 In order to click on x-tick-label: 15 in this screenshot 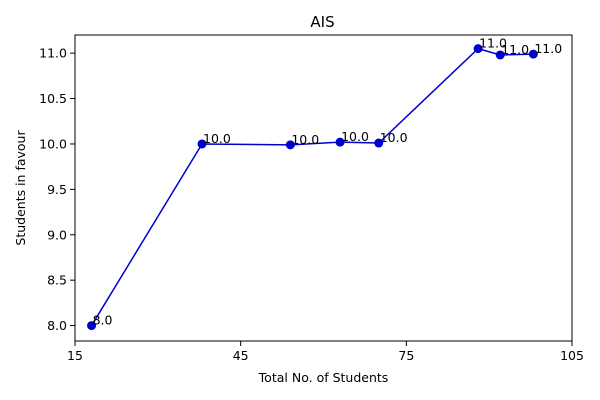, I will do `click(75, 355)`.